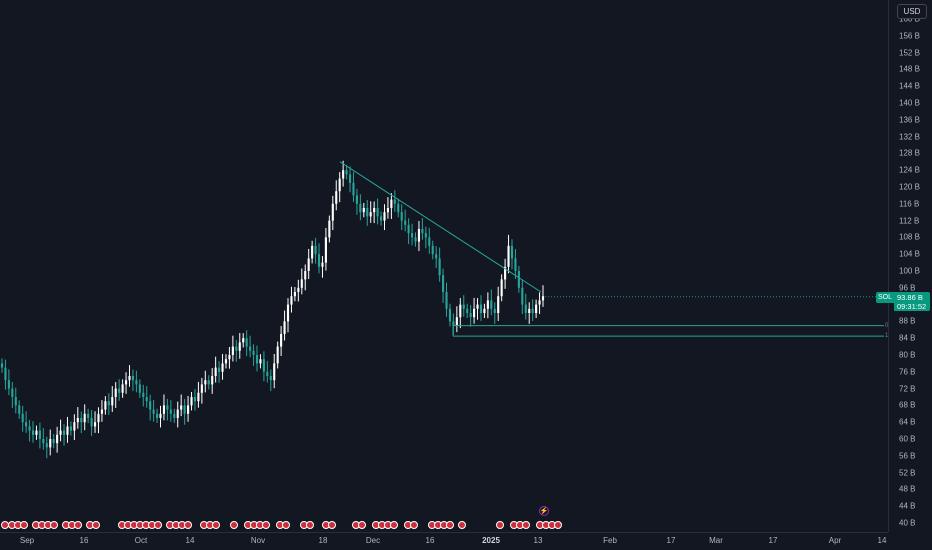  Describe the element at coordinates (912, 306) in the screenshot. I see `bar-countdown: 09:31:52` at that location.